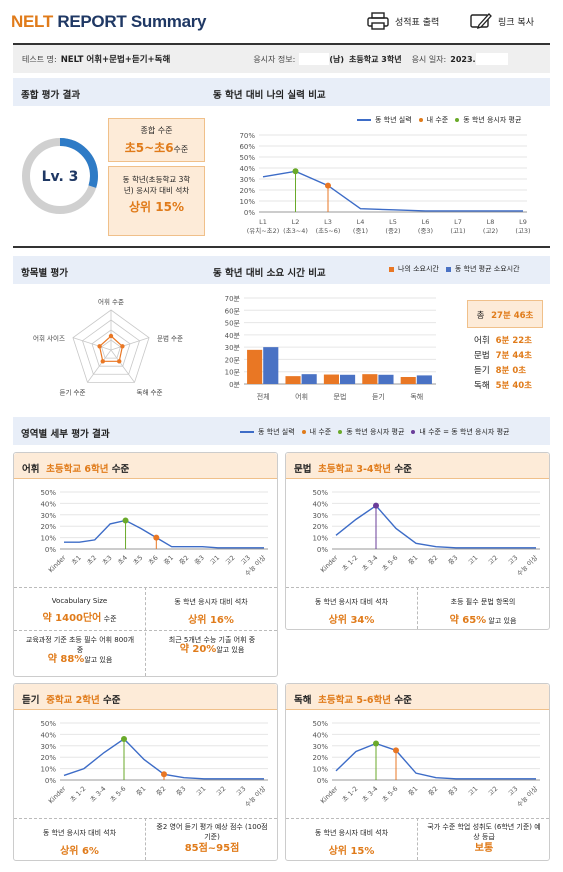  I want to click on y-tick-label: 20%, so click(320, 758).